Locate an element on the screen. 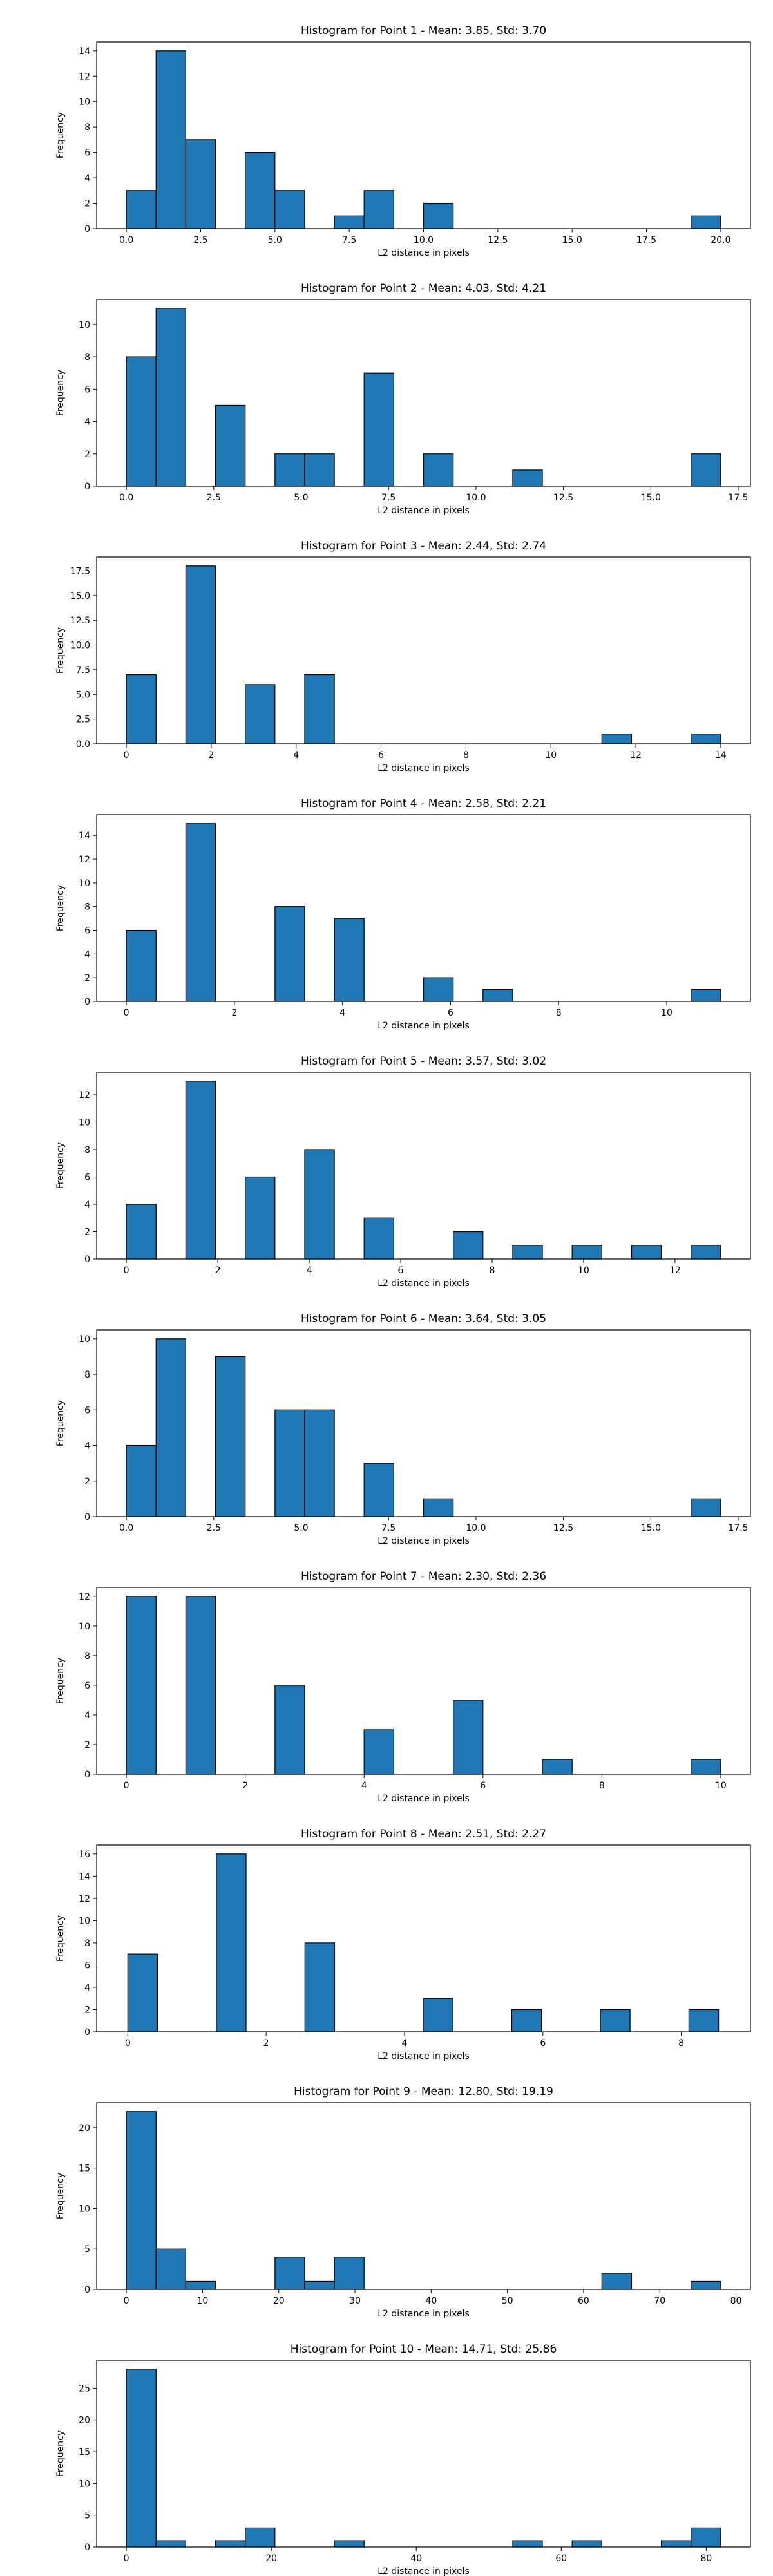 The height and width of the screenshot is (2576, 773). x-tick-label: 2 is located at coordinates (234, 1013).